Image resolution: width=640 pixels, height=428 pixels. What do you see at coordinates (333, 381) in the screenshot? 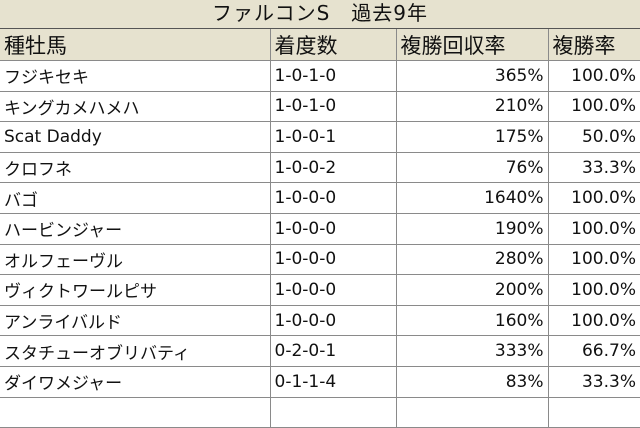
I see `record: 0-1-1-4` at bounding box center [333, 381].